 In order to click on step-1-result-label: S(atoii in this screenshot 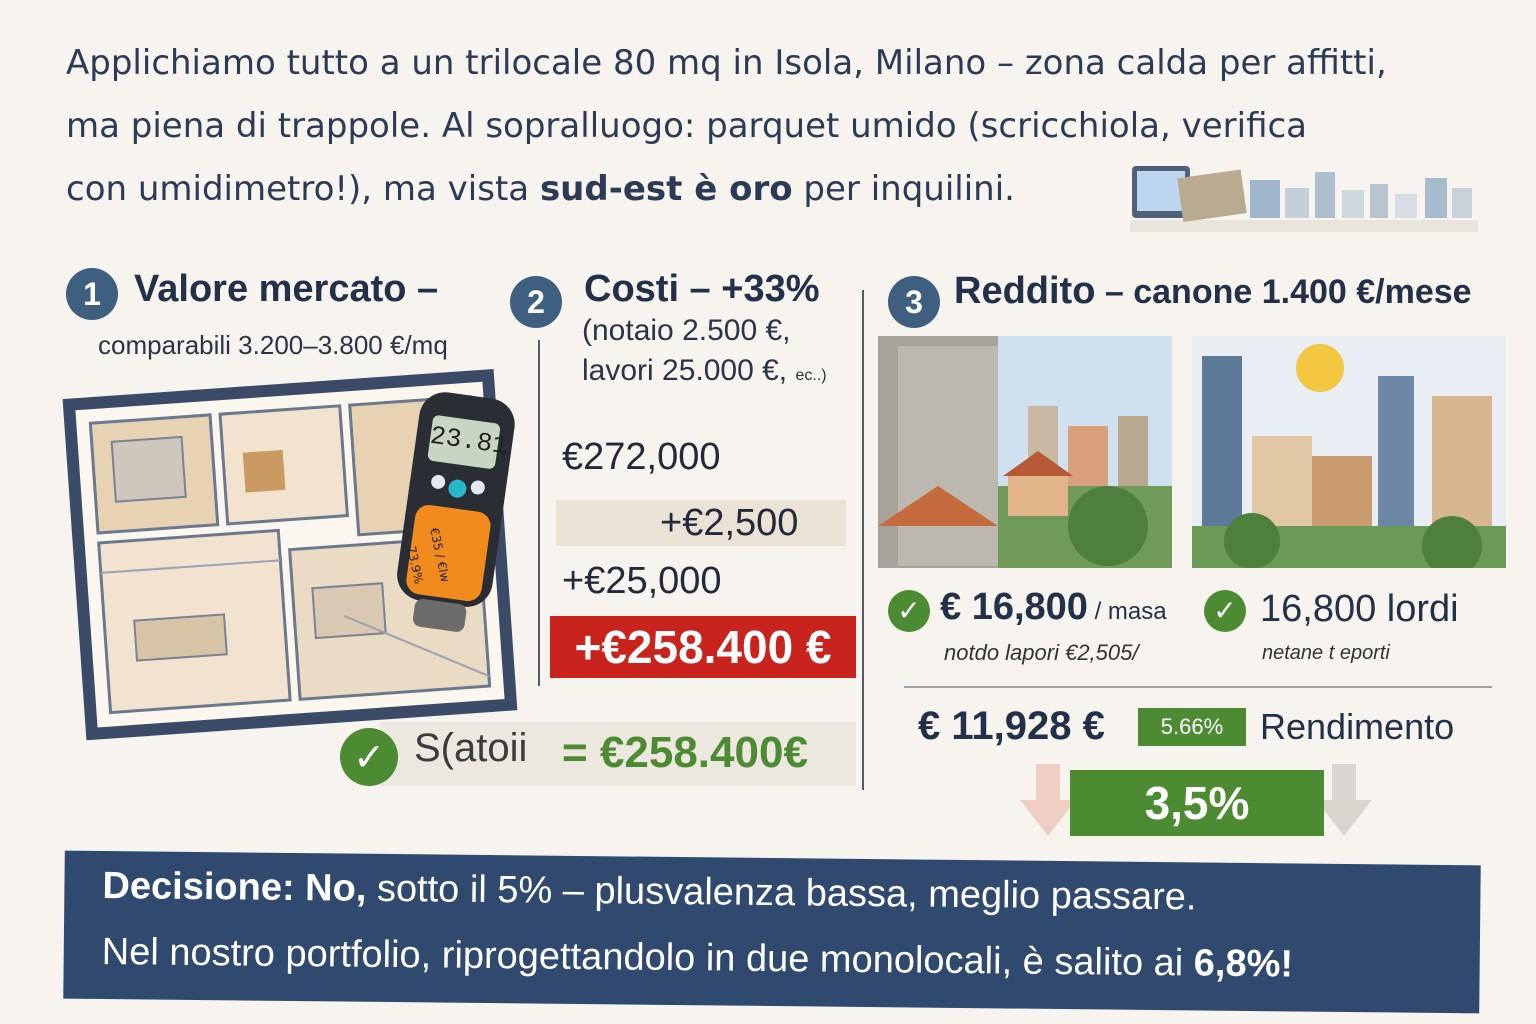, I will do `click(471, 748)`.